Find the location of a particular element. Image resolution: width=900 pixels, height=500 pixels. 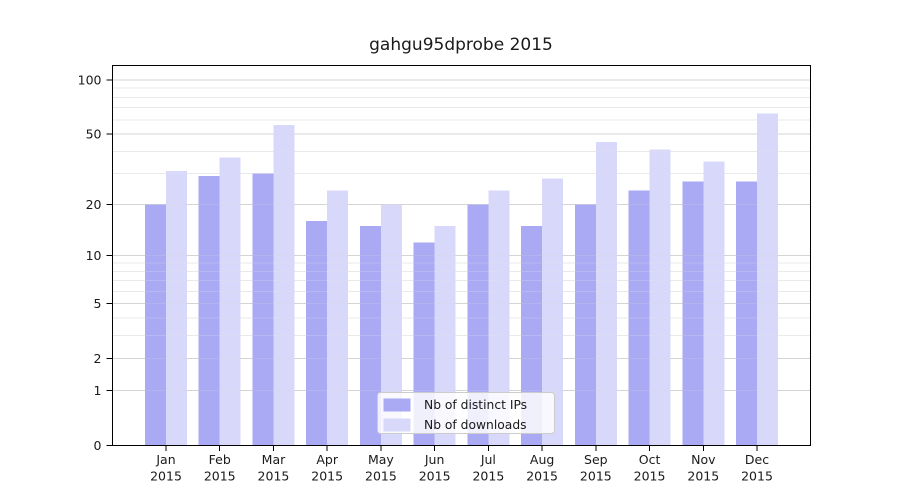

bar-feb-s0 is located at coordinates (209, 311).